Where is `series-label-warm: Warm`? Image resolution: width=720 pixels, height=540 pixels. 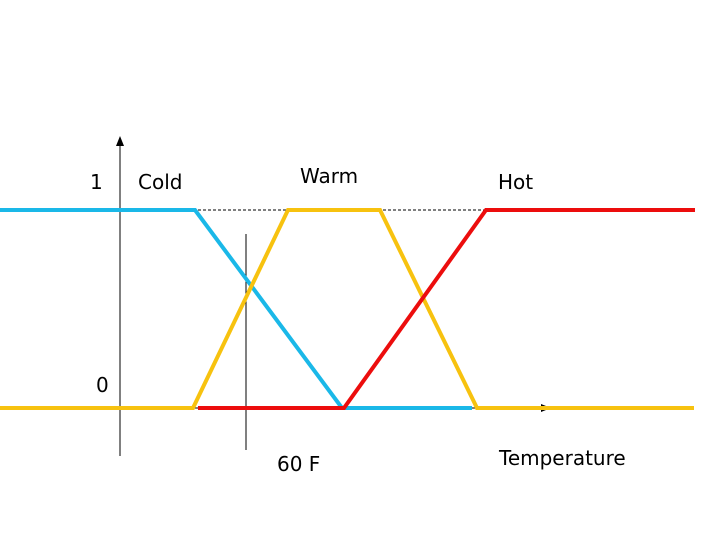
series-label-warm: Warm is located at coordinates (329, 176).